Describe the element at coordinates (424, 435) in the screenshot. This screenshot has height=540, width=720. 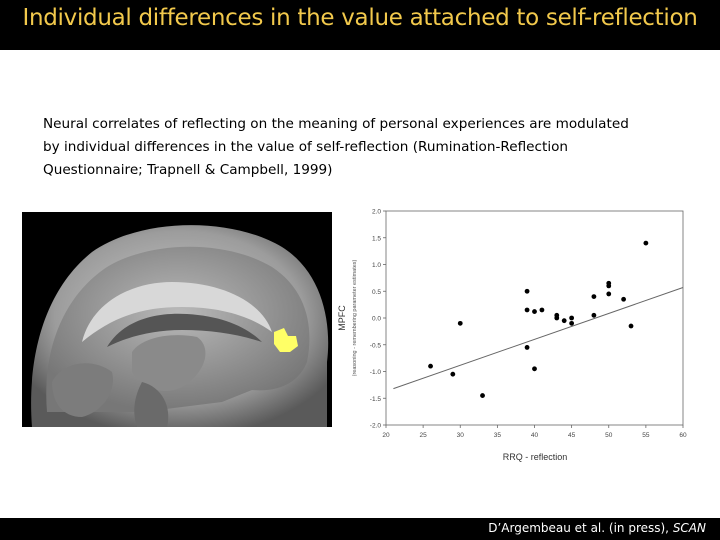
I see `x-tick-label: 25` at that location.